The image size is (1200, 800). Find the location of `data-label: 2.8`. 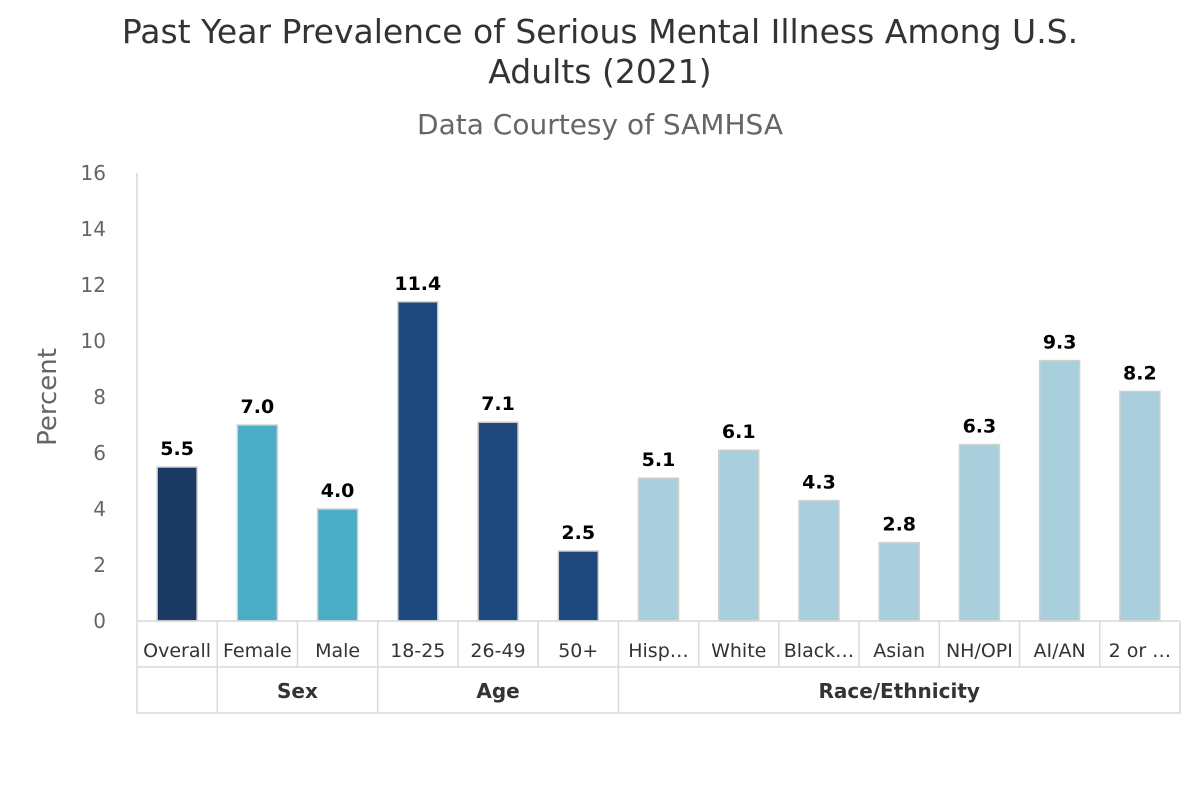

data-label: 2.8 is located at coordinates (899, 525).